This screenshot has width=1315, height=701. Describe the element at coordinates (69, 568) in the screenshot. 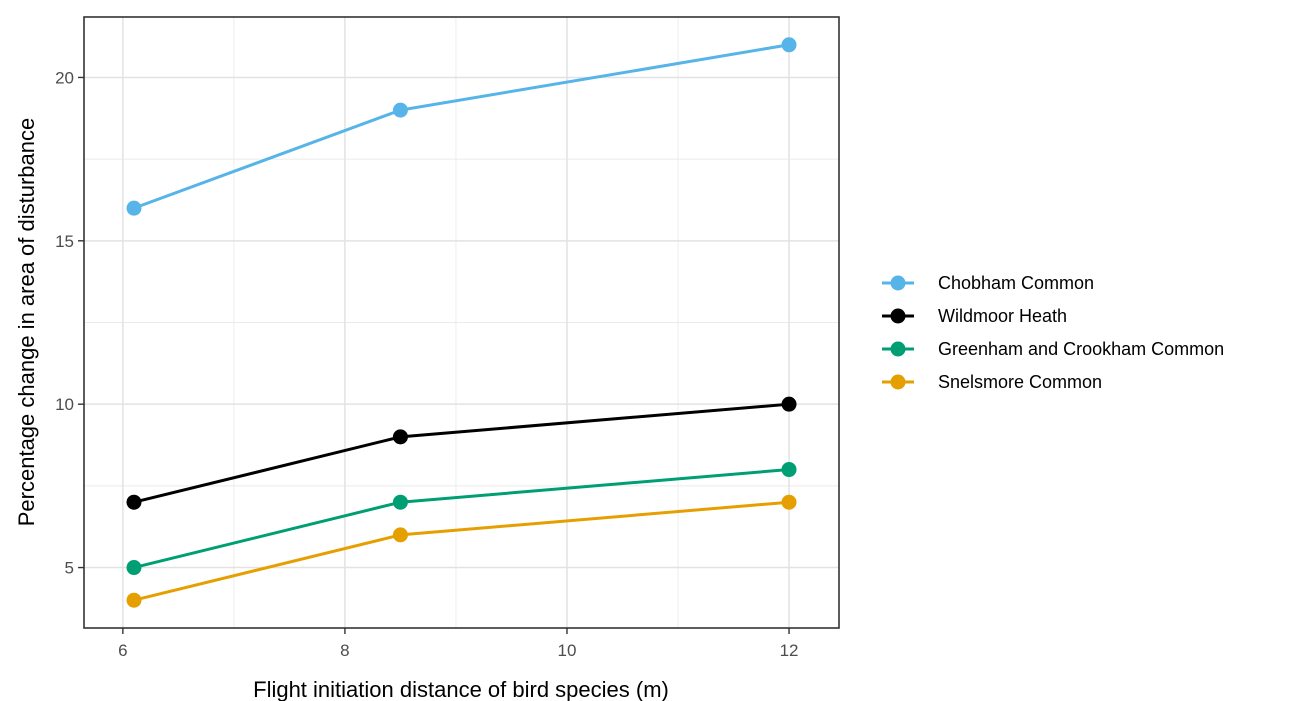

I see `y-tick-label: 5` at that location.